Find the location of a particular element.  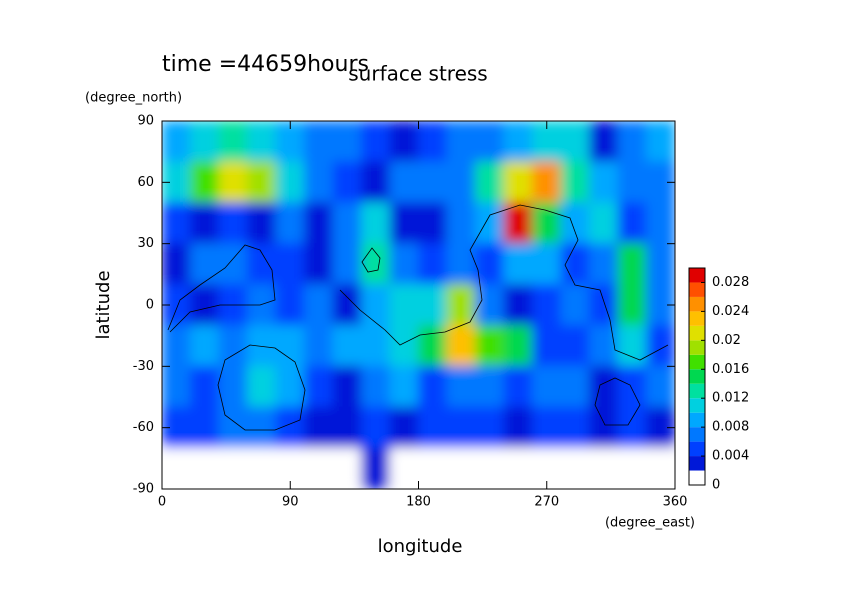

x-tick-label: 180 is located at coordinates (418, 502).